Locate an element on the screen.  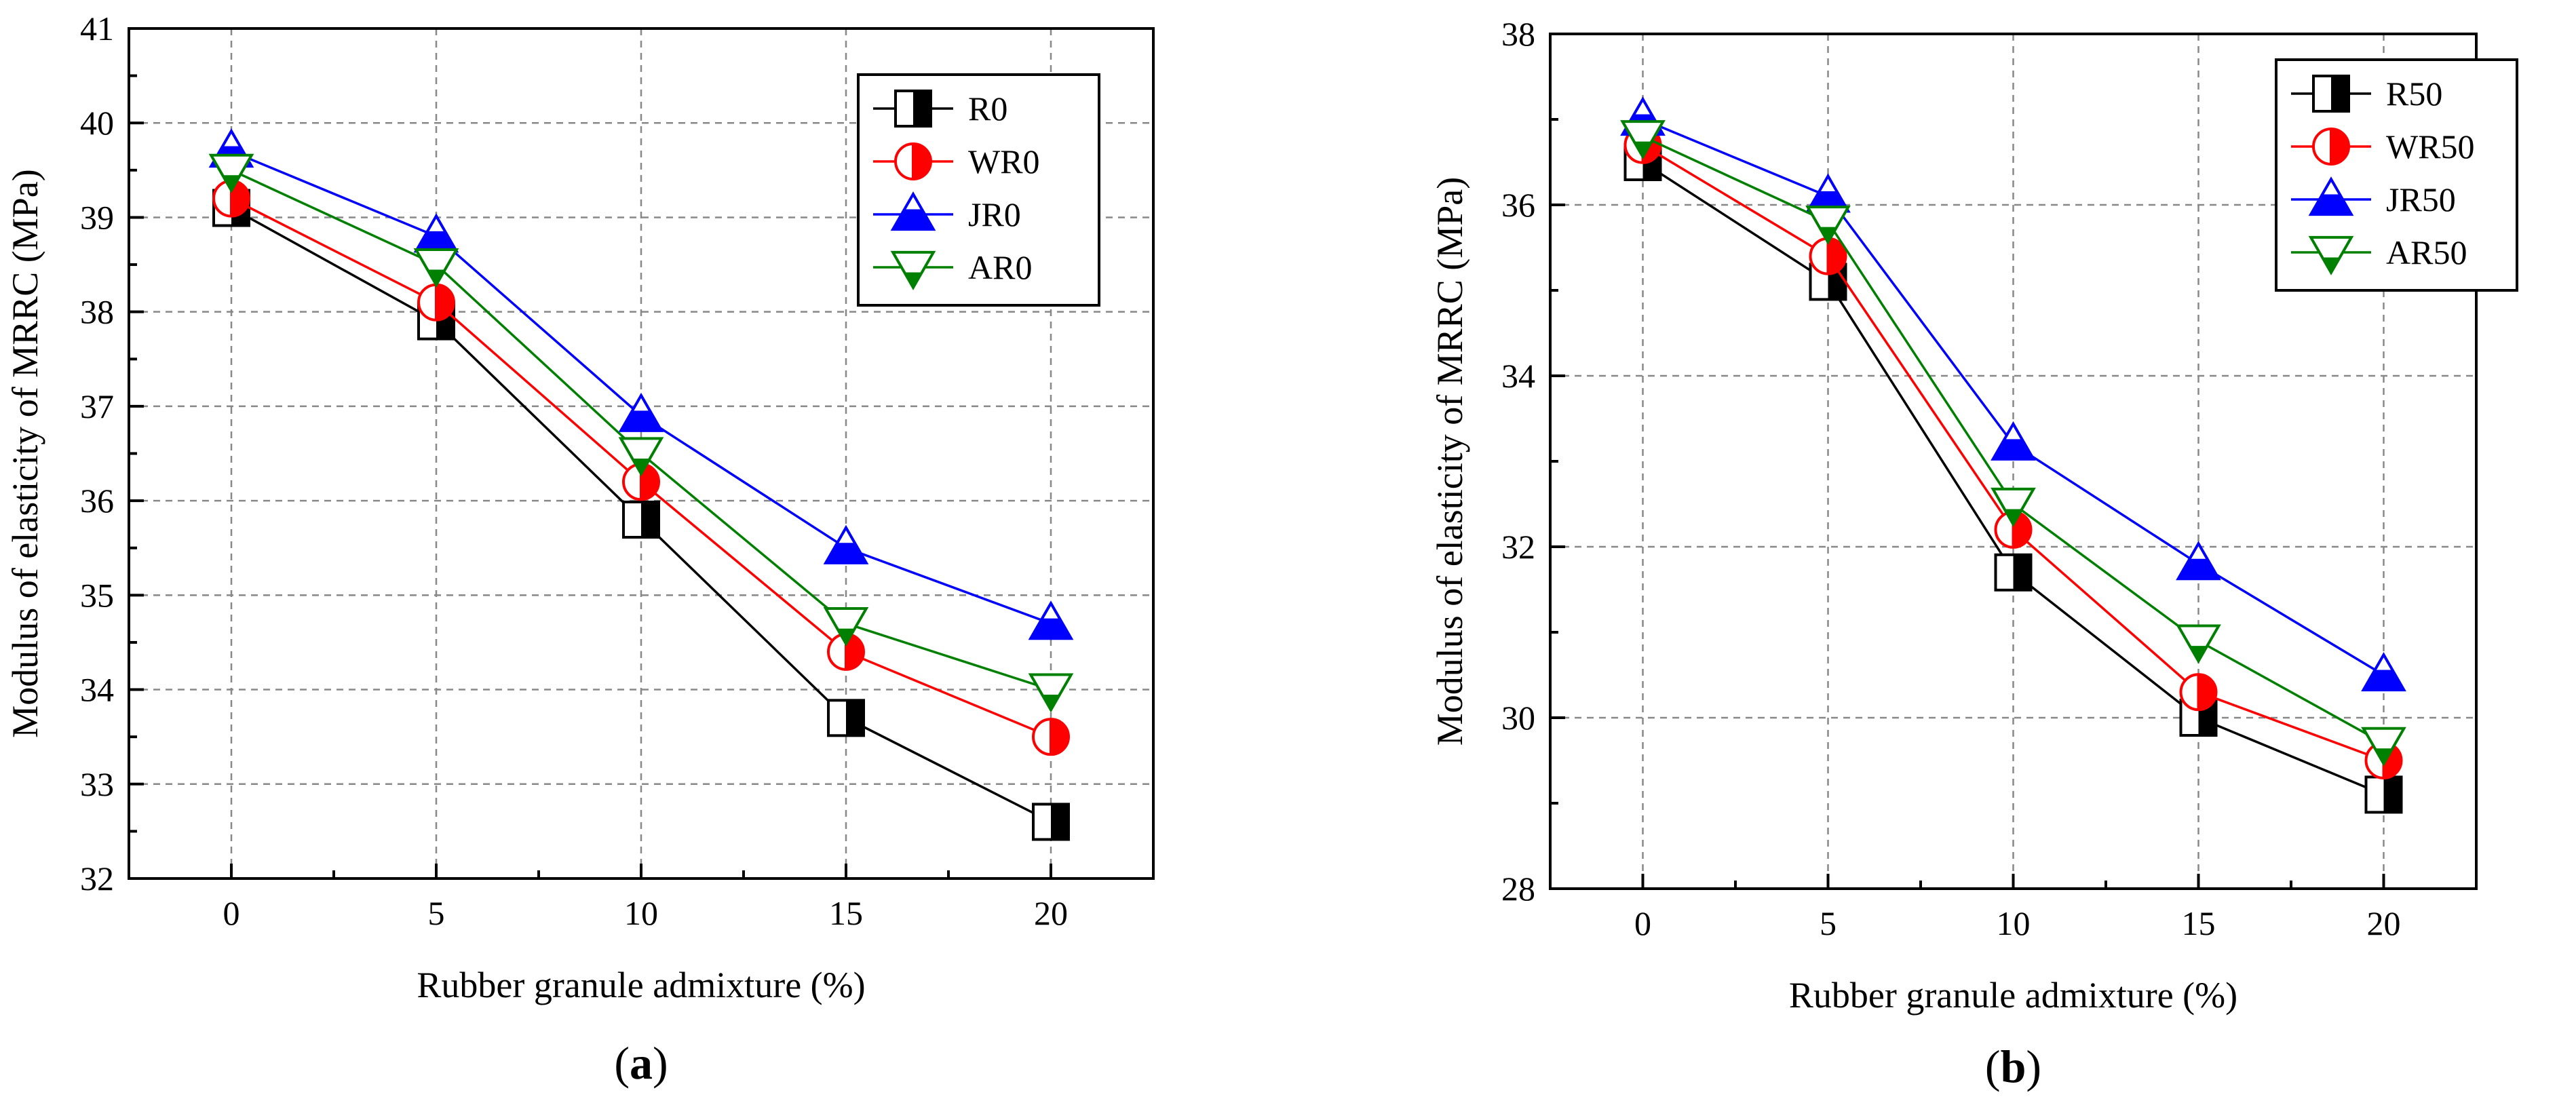
legend-label-R50: R50 is located at coordinates (2414, 94).